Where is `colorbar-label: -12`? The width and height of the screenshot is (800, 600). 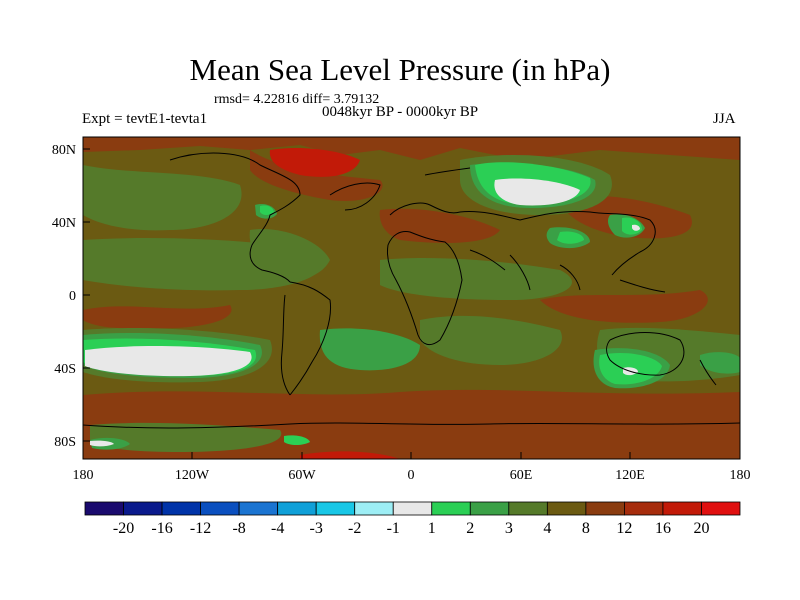
colorbar-label: -12 is located at coordinates (200, 528).